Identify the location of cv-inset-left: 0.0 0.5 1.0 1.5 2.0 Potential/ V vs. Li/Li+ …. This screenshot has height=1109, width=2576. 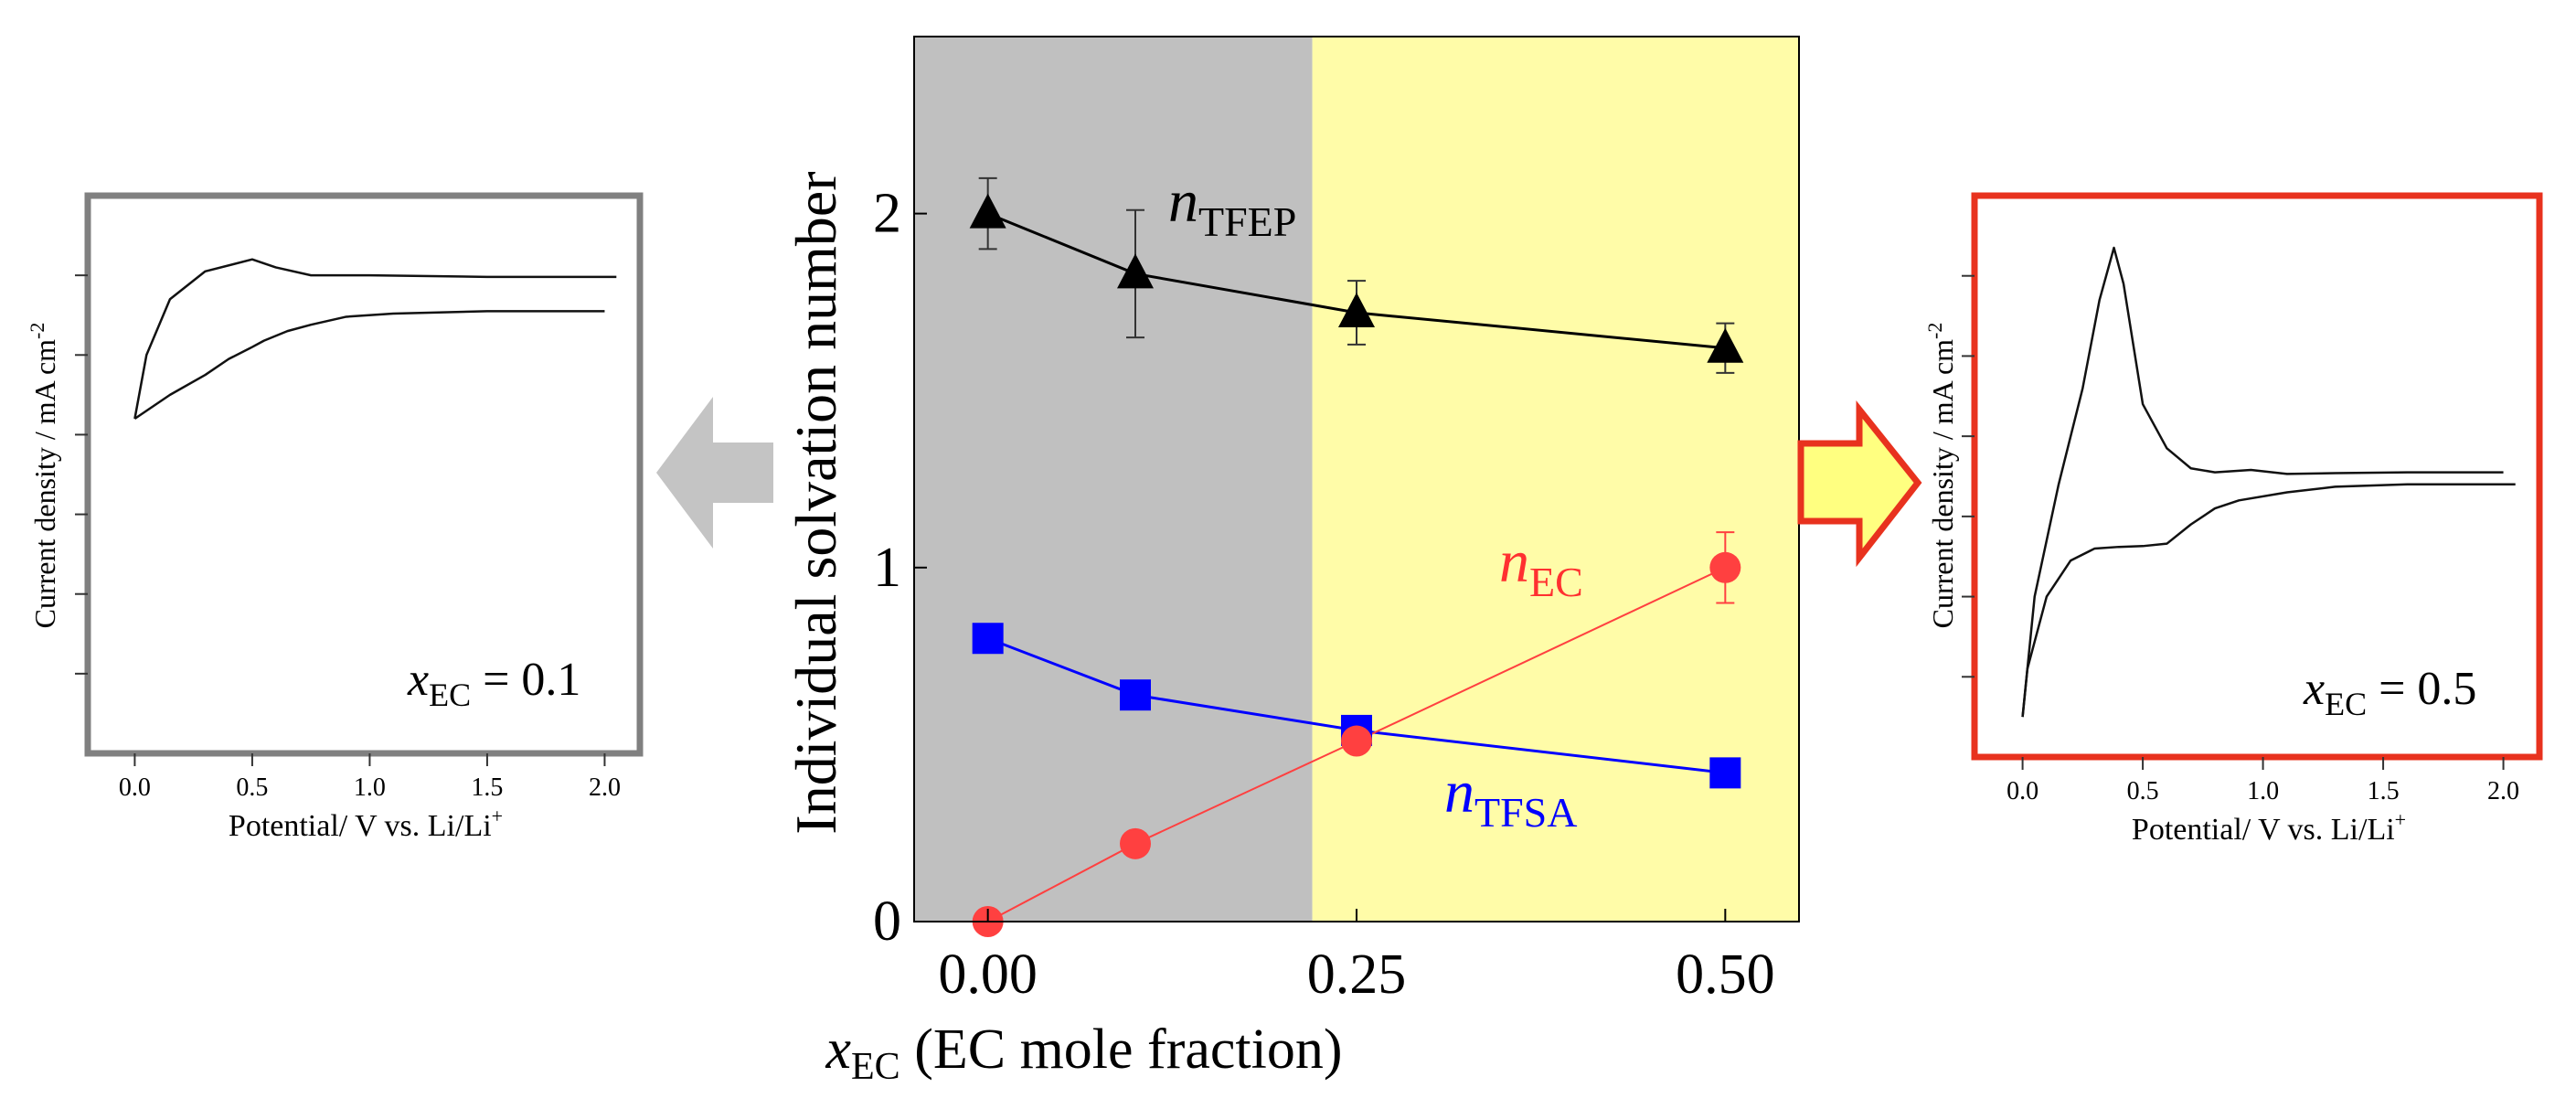
(335, 517).